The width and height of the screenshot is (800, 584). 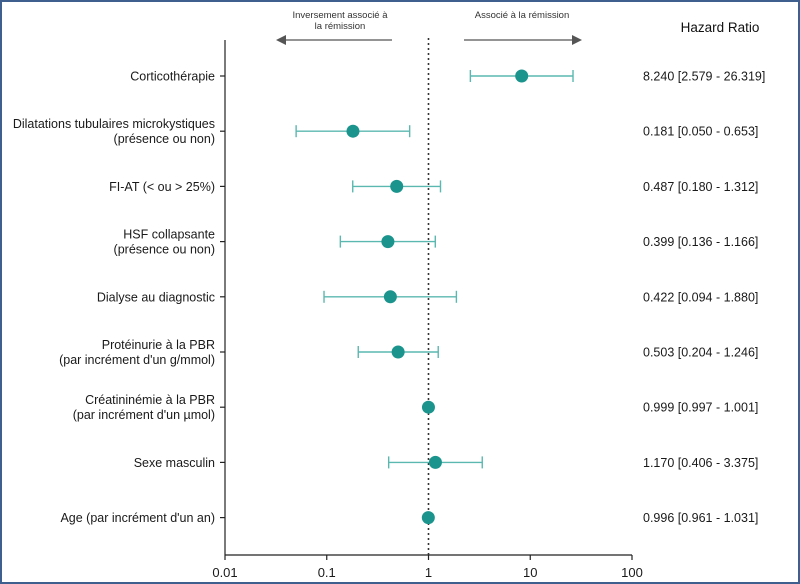 I want to click on hr-value-text: 0.487 [0.180 - 1.312], so click(x=700, y=187).